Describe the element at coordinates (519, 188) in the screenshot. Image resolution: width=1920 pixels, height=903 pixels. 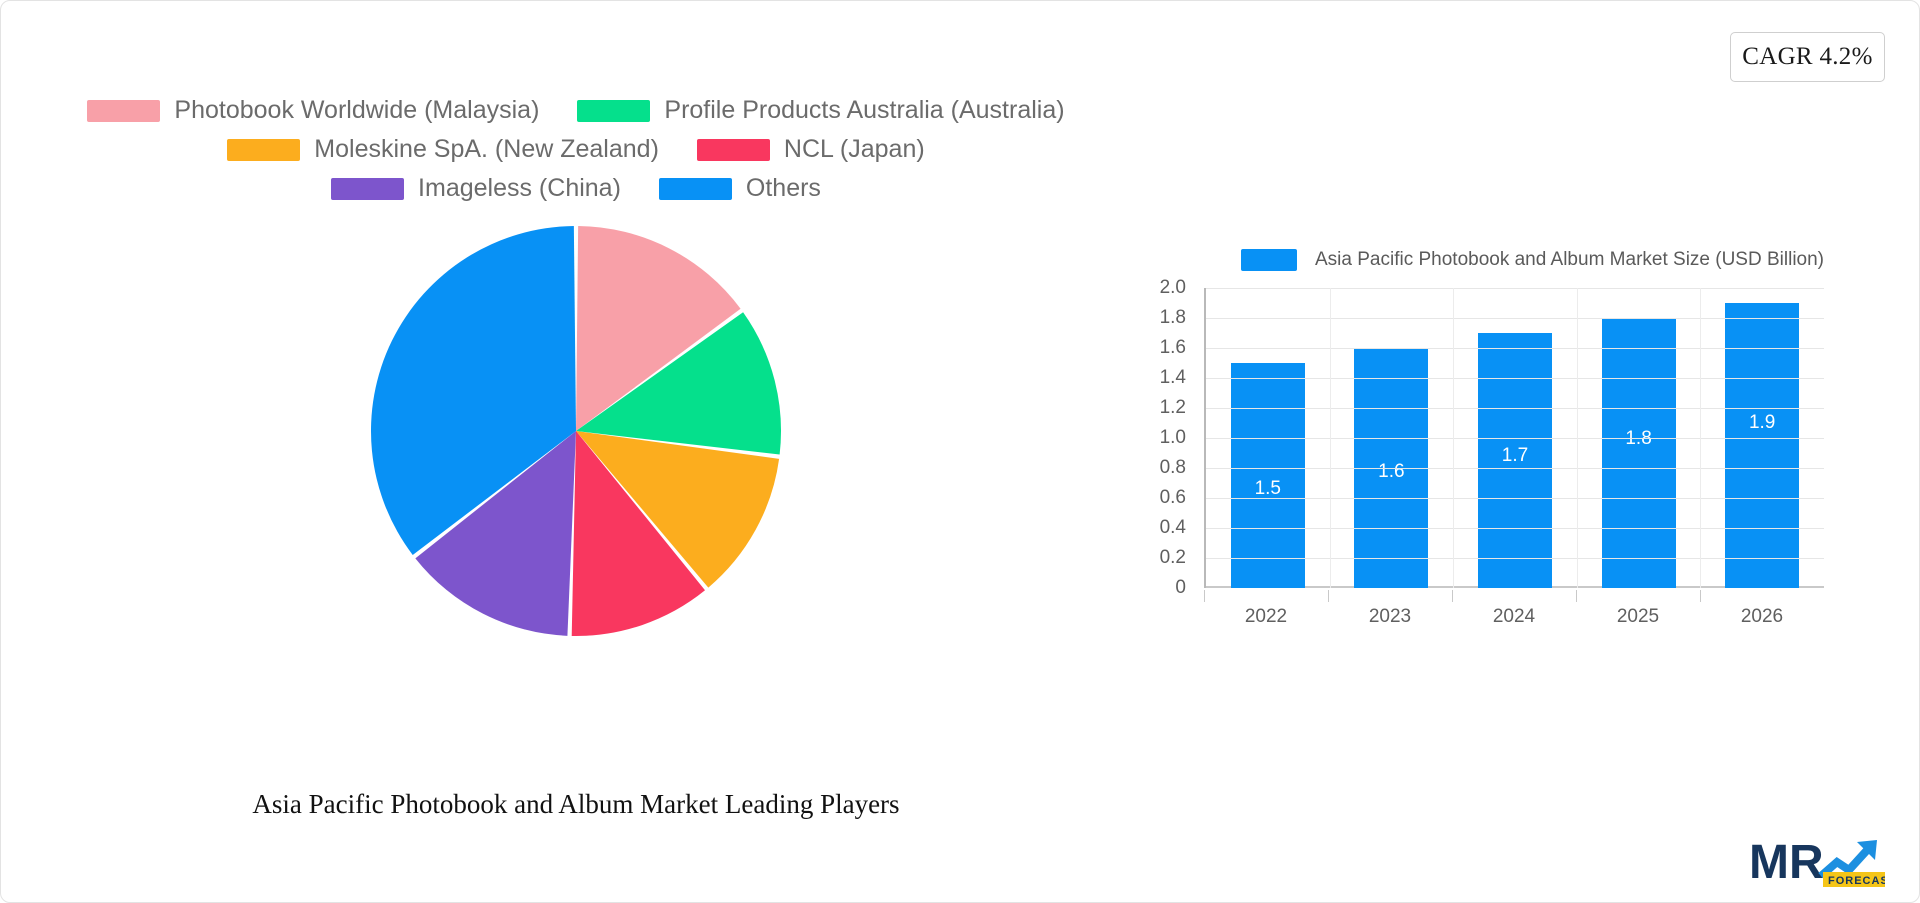
I see `pie-legend-label: Imageless (China)` at that location.